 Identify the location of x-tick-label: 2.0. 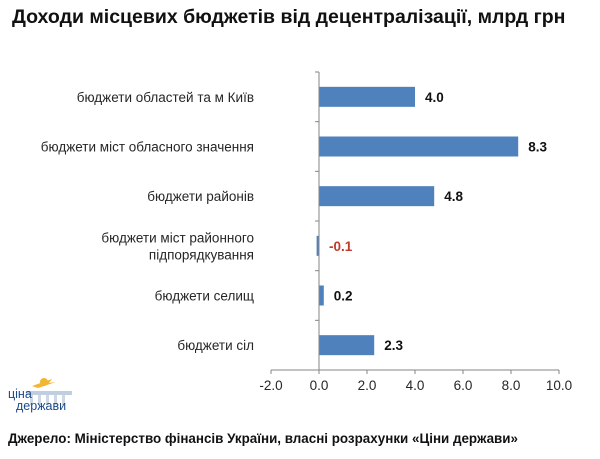
(367, 385).